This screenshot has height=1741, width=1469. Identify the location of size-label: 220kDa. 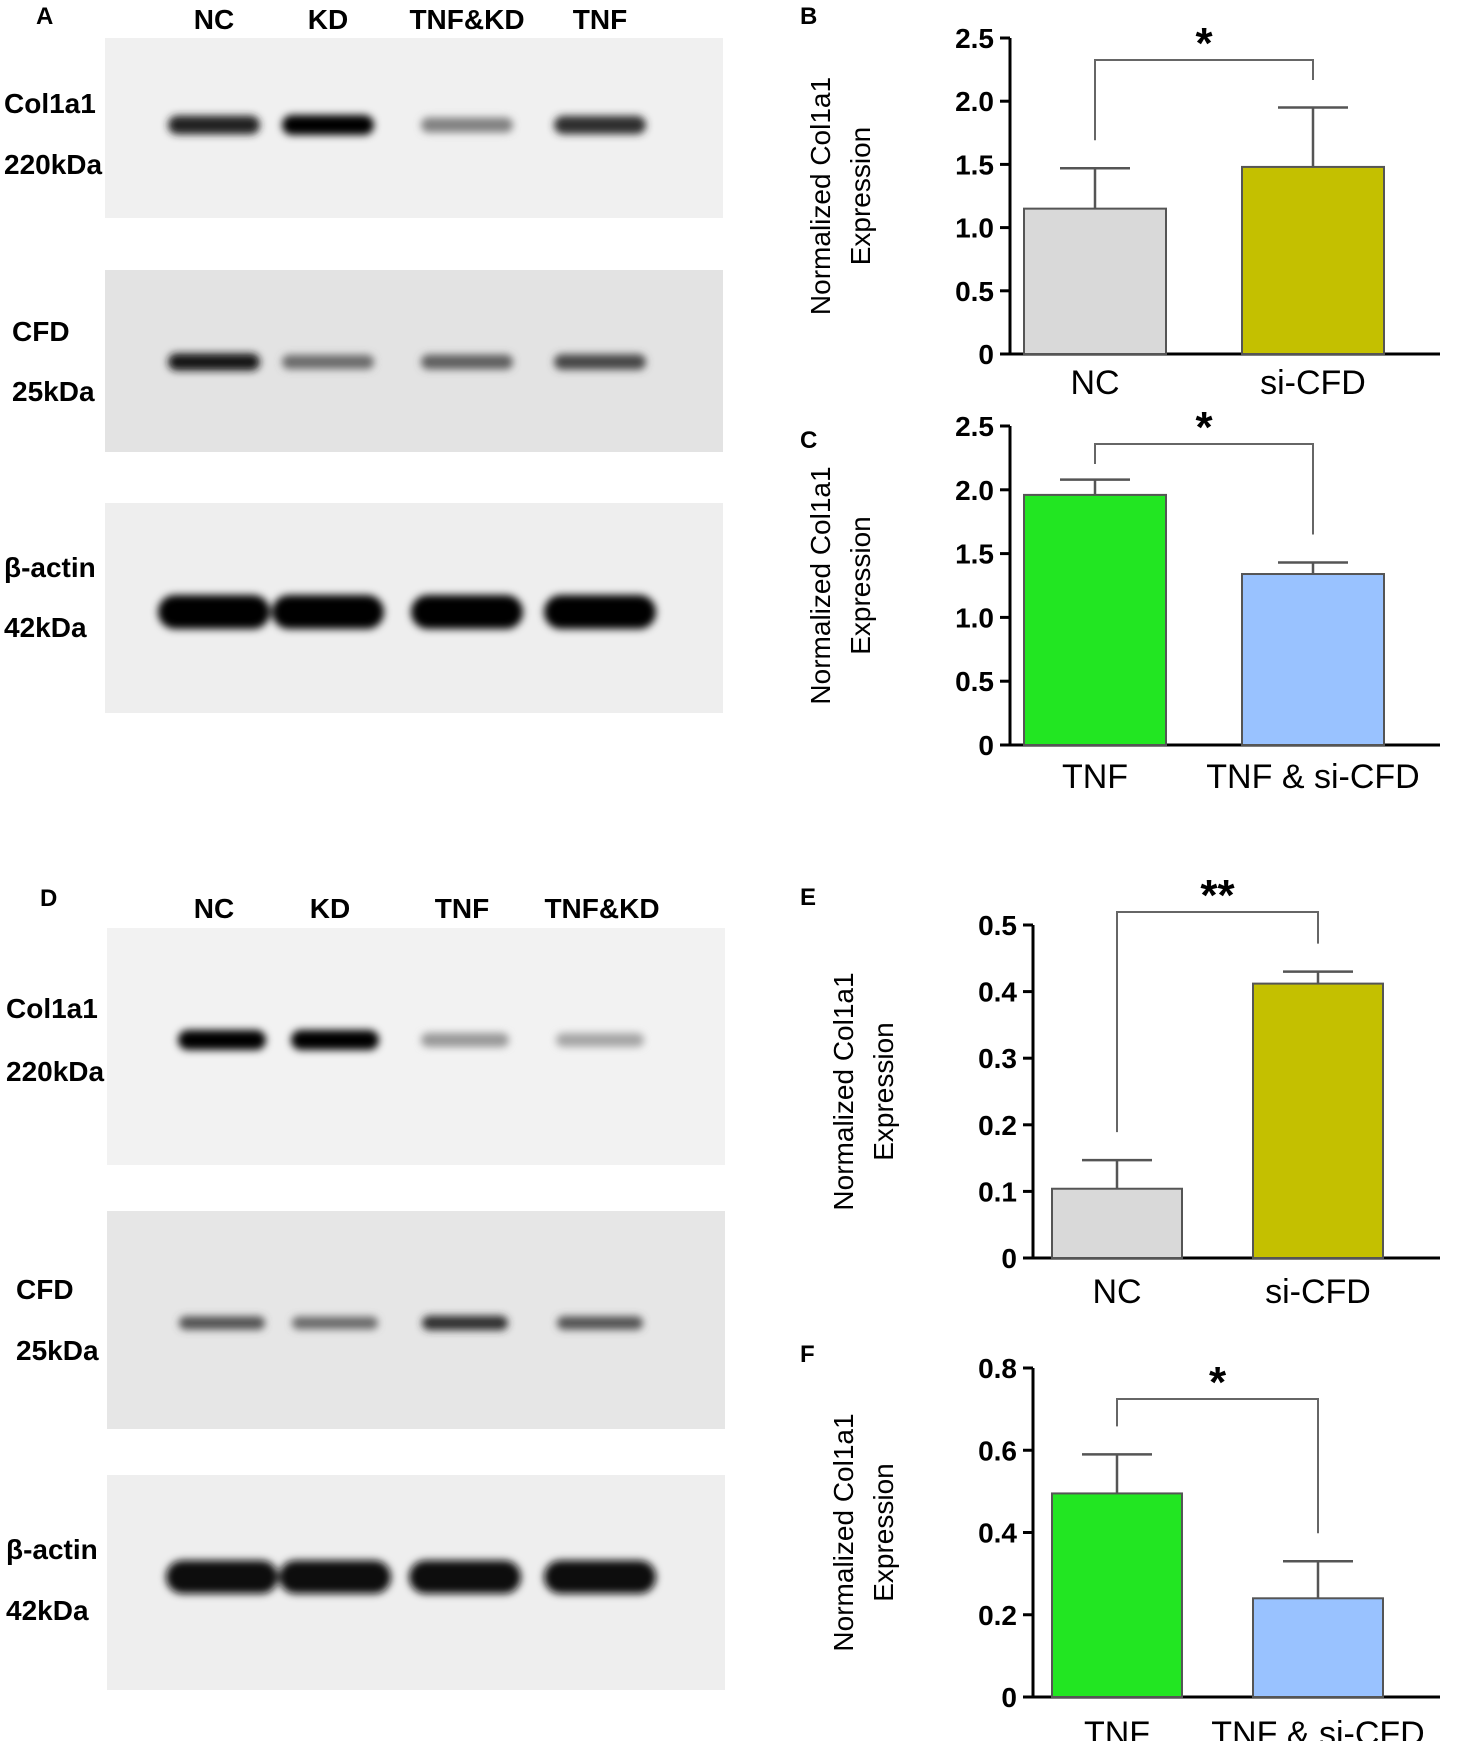
(55, 1071).